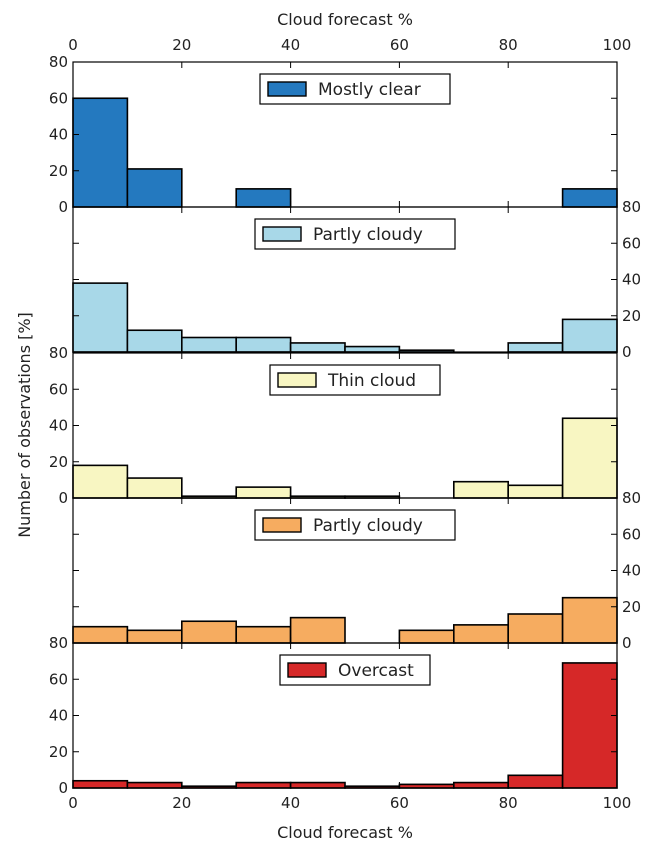 The height and width of the screenshot is (846, 646). Describe the element at coordinates (73, 803) in the screenshot. I see `x-tick-label-bottom: 0` at that location.